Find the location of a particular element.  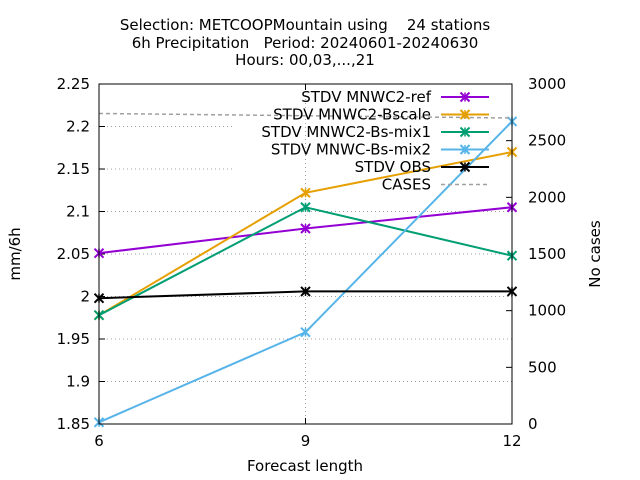

y-axis-label: mm/6h is located at coordinates (15, 253).